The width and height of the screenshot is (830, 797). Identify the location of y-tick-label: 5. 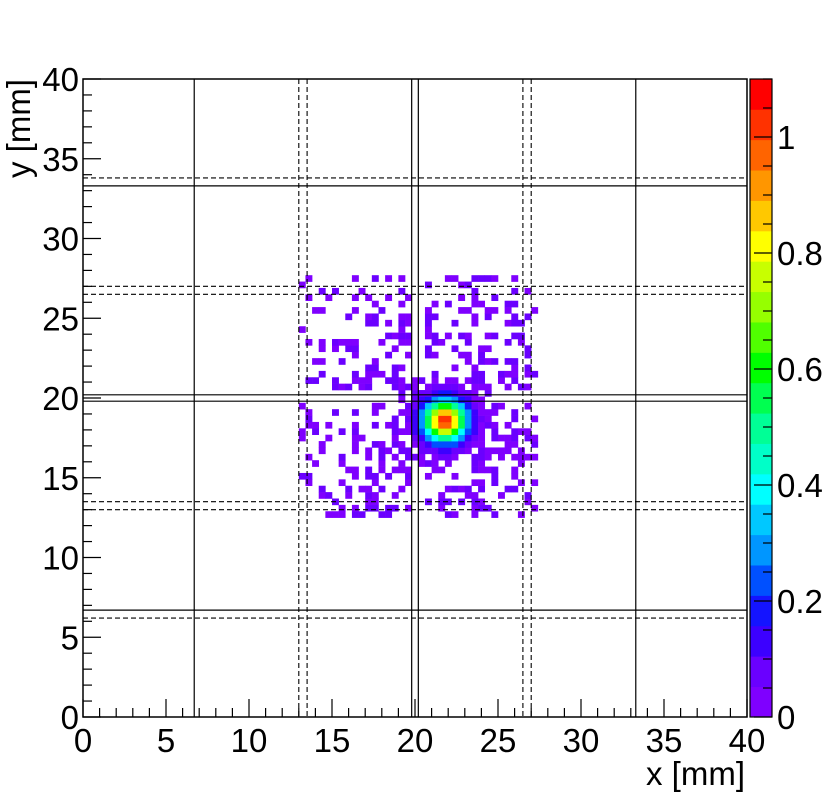
(70, 637).